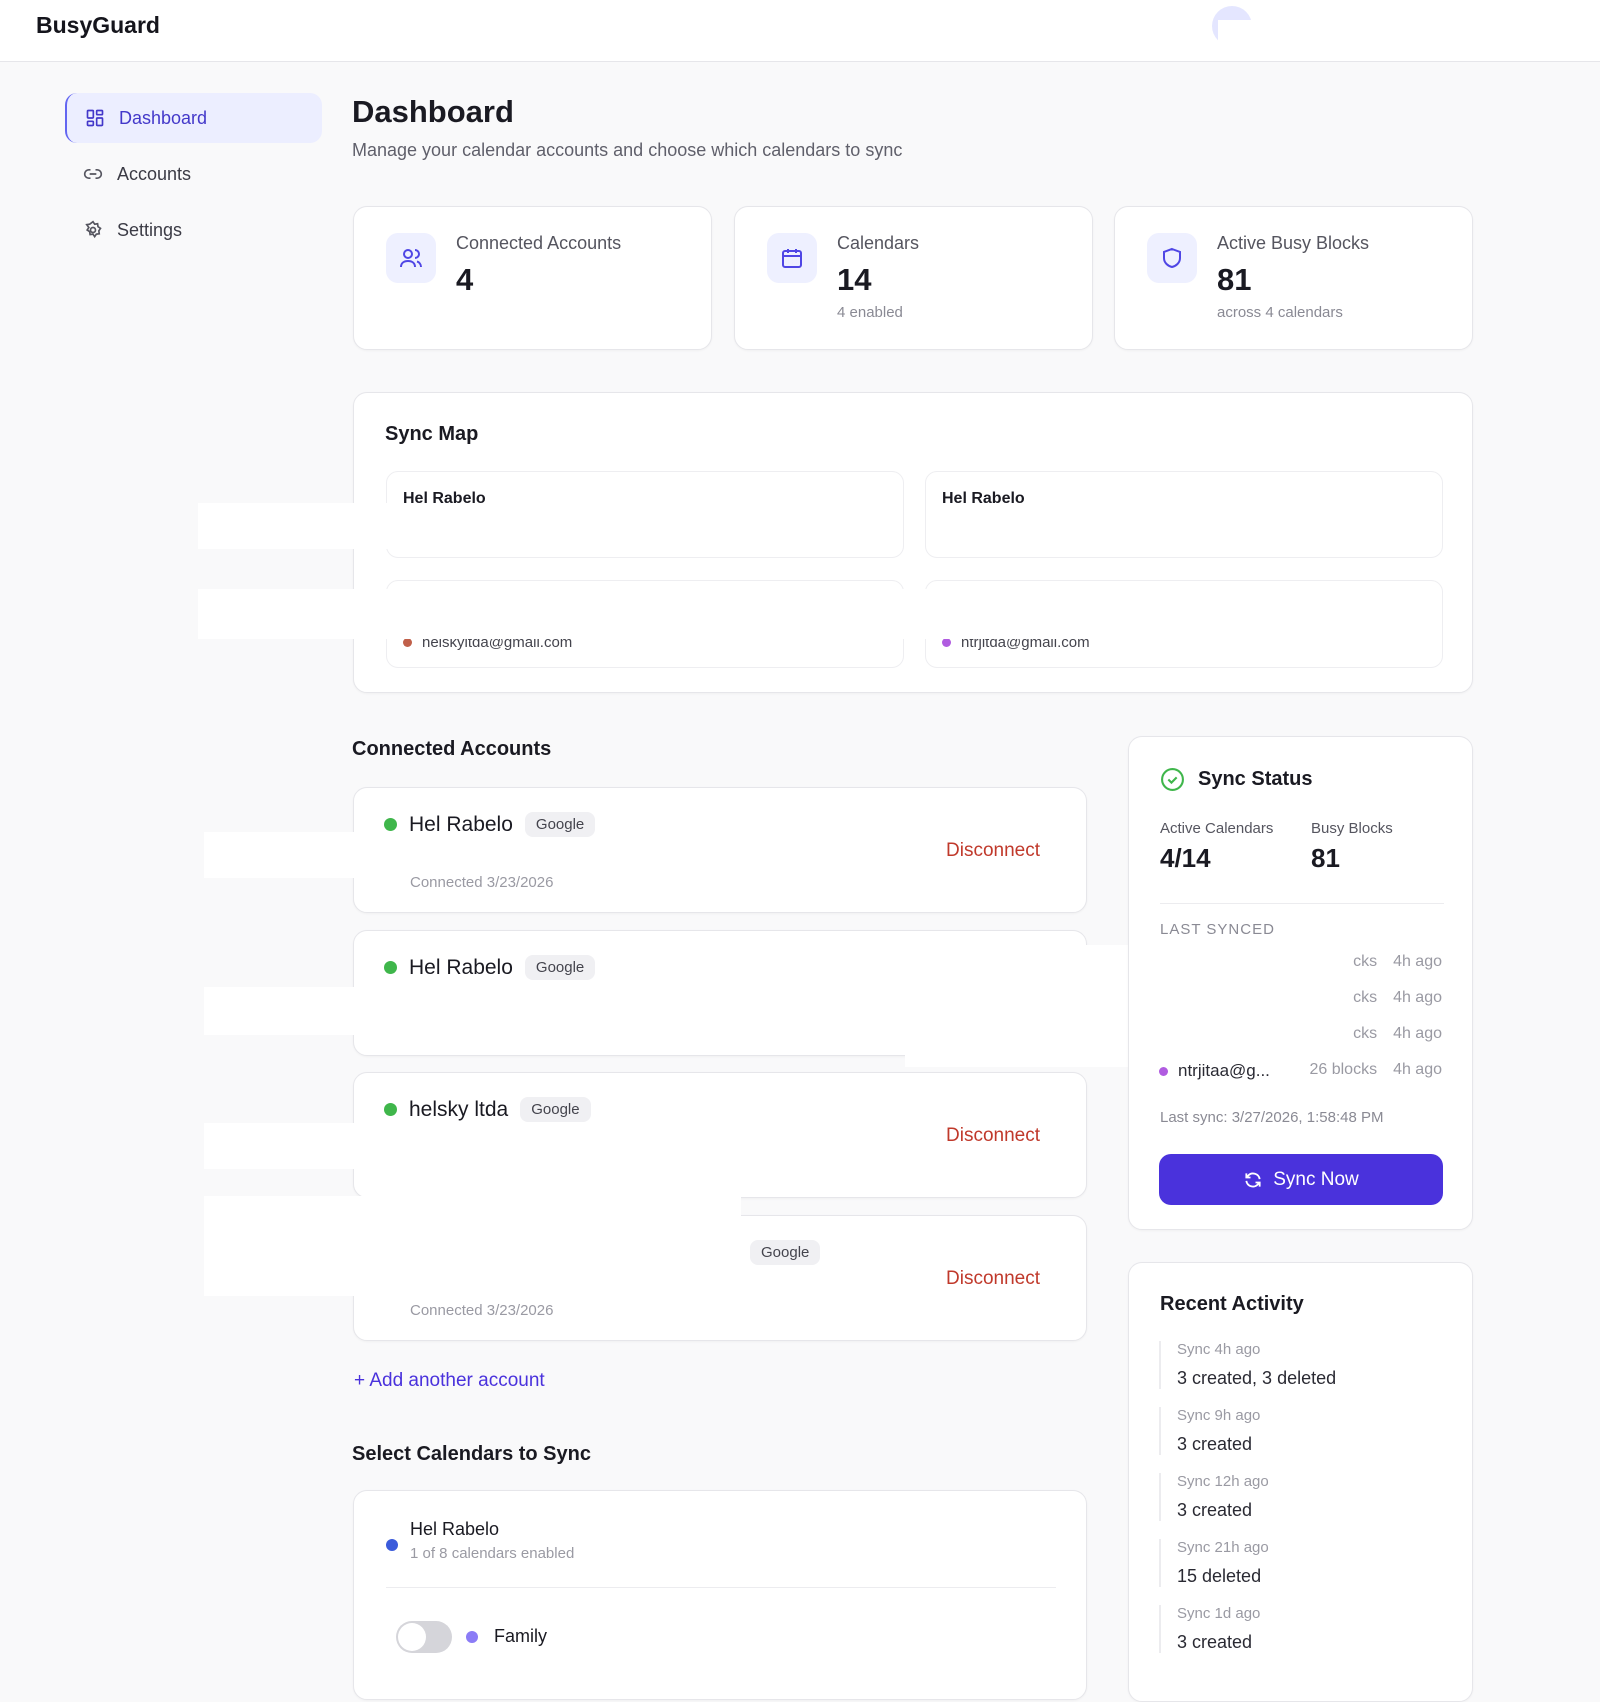  Describe the element at coordinates (1280, 312) in the screenshot. I see `stat-sub: across 4 calendars` at that location.